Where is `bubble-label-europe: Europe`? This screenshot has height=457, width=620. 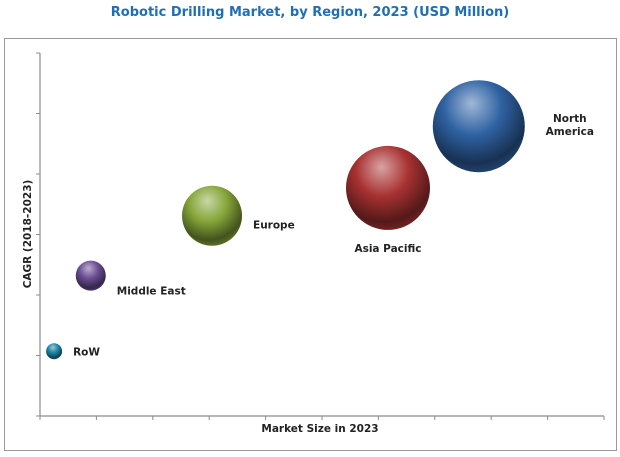
bubble-label-europe: Europe is located at coordinates (274, 226).